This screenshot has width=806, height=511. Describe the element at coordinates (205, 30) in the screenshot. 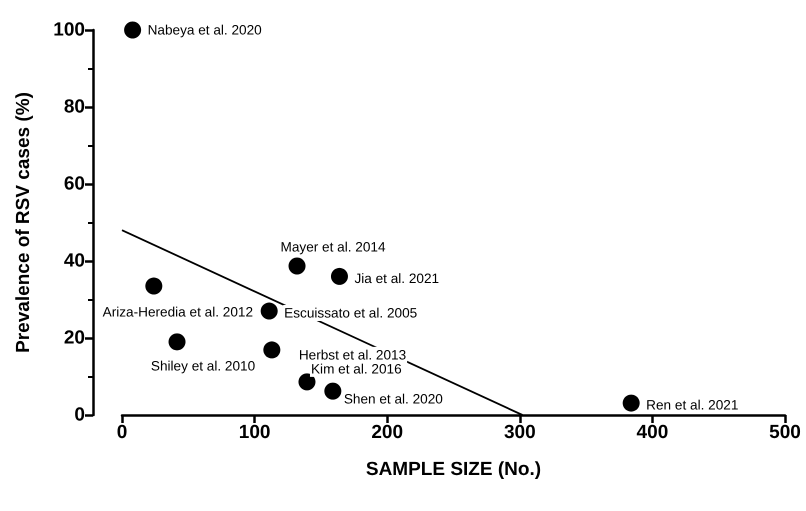

I see `annotation: Nabeya et al. 2020` at that location.